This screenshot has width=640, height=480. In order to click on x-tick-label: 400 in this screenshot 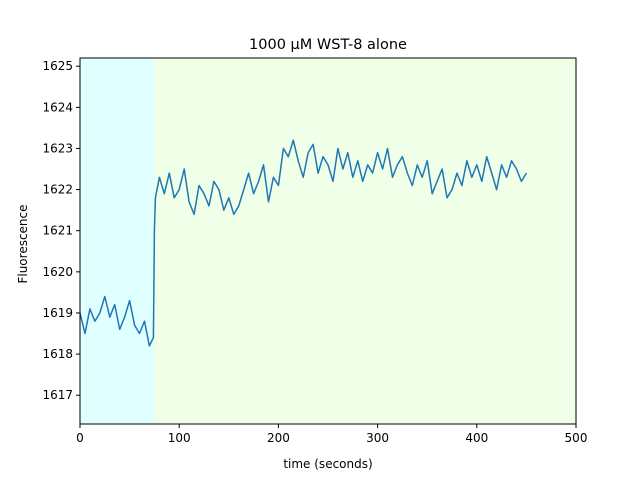, I will do `click(476, 438)`.